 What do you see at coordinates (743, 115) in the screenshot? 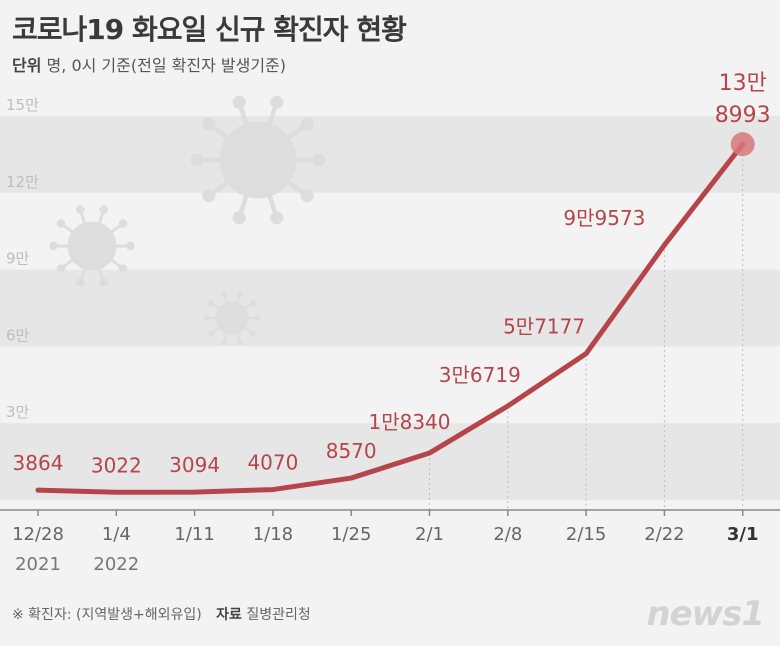
I see `data-label: 8993` at bounding box center [743, 115].